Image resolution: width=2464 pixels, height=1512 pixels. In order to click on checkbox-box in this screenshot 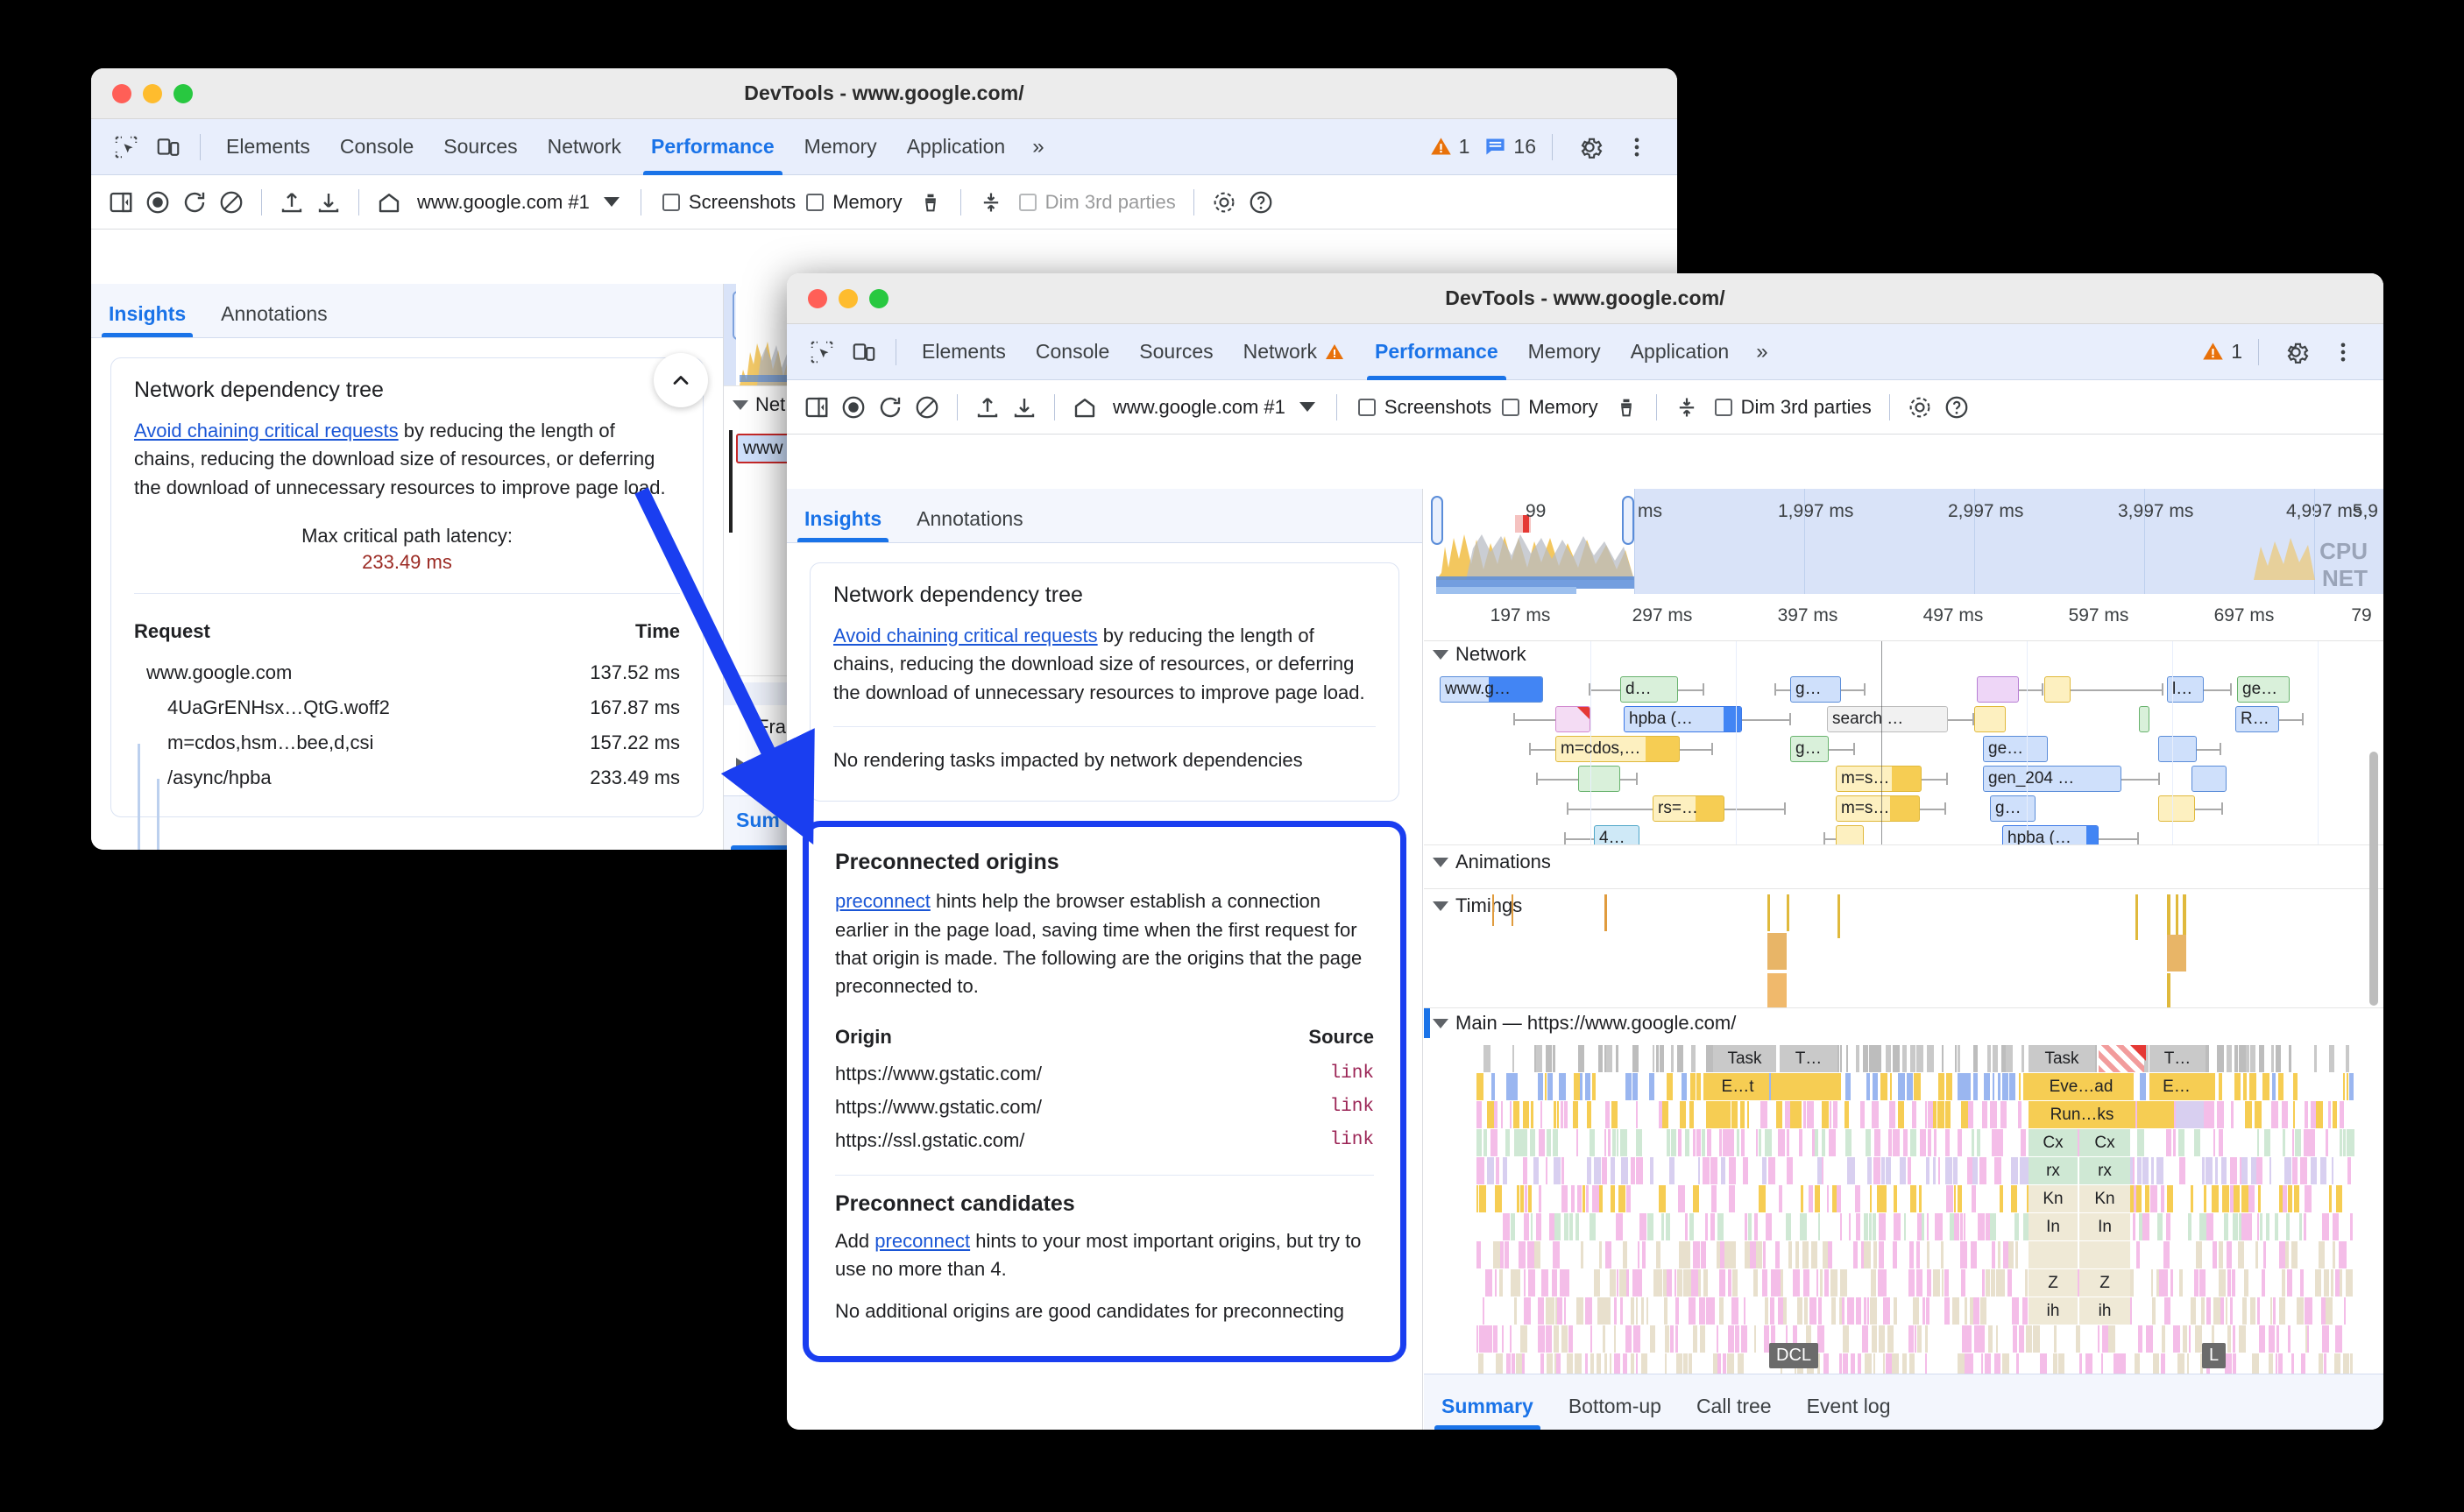, I will do `click(671, 202)`.